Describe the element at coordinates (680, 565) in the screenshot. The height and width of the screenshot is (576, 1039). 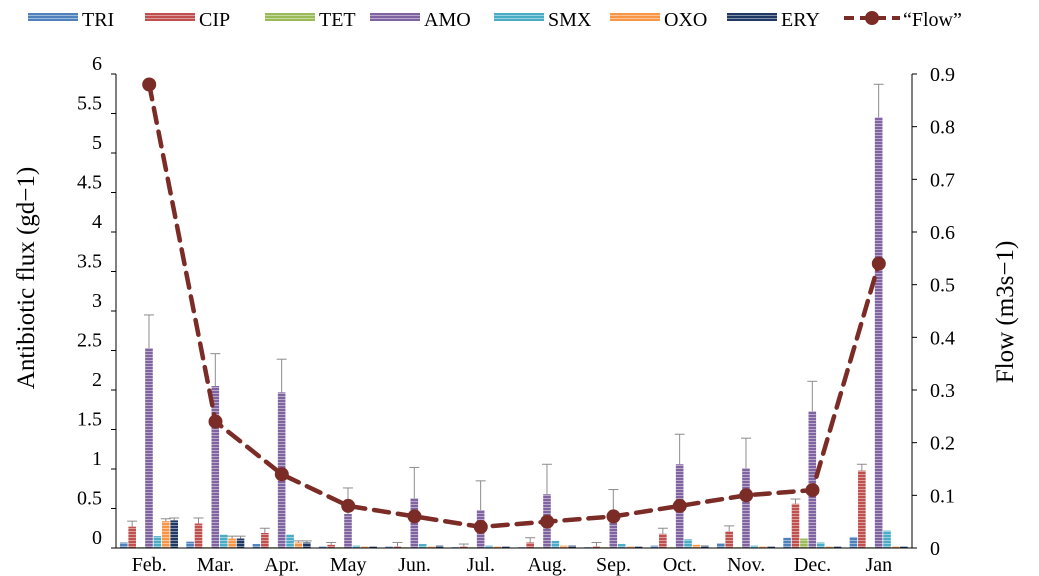
I see `x-tick-label: Oct.` at that location.